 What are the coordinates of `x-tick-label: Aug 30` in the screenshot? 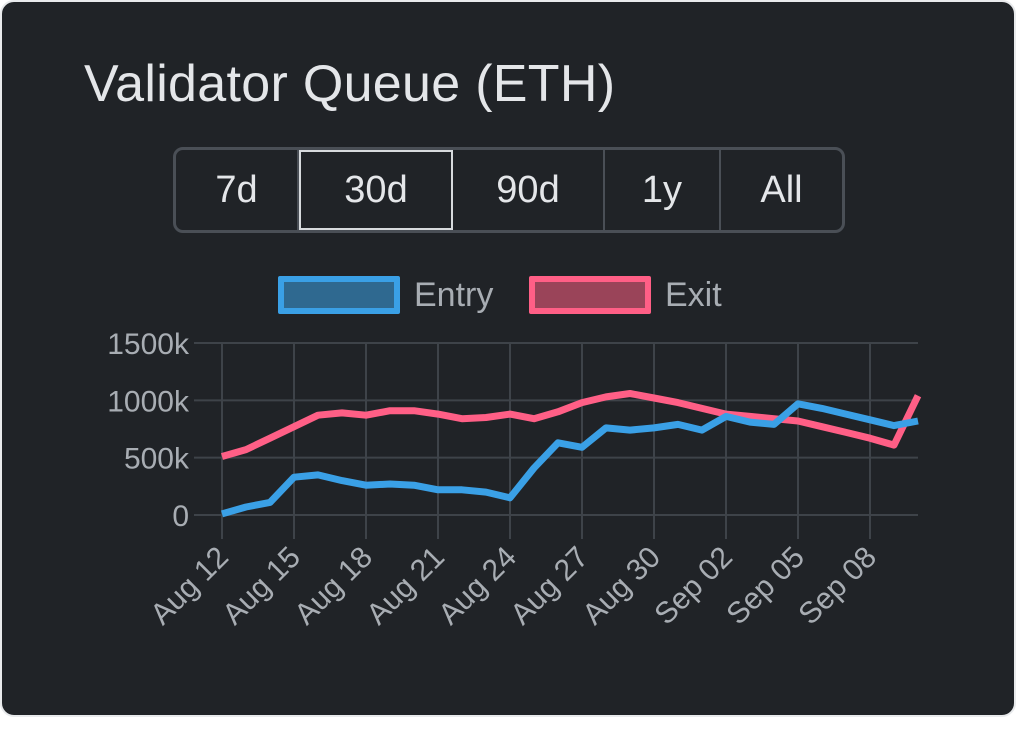 It's located at (621, 586).